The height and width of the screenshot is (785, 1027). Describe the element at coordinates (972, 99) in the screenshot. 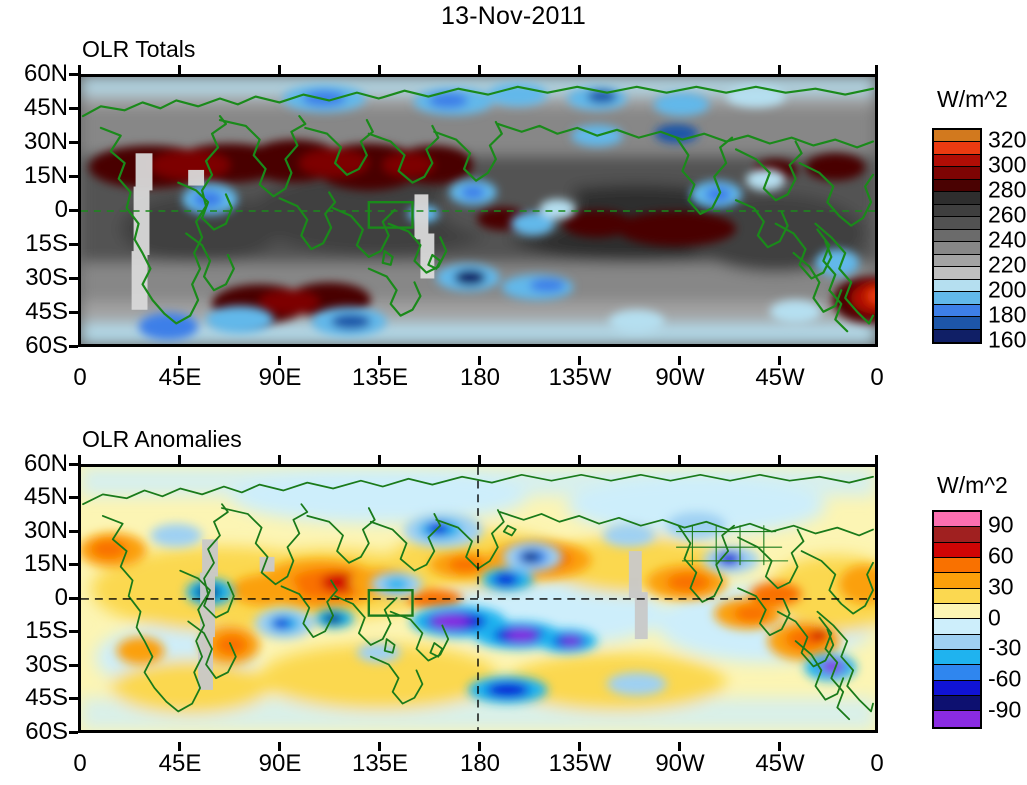

I see `colorbar-title-totals: W/m^2` at that location.